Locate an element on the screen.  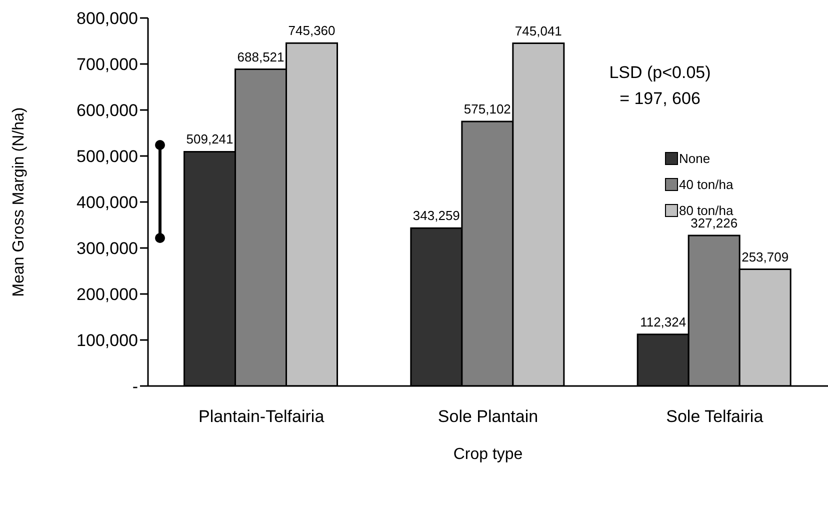
y-tick-label: 400,000 is located at coordinates (107, 202).